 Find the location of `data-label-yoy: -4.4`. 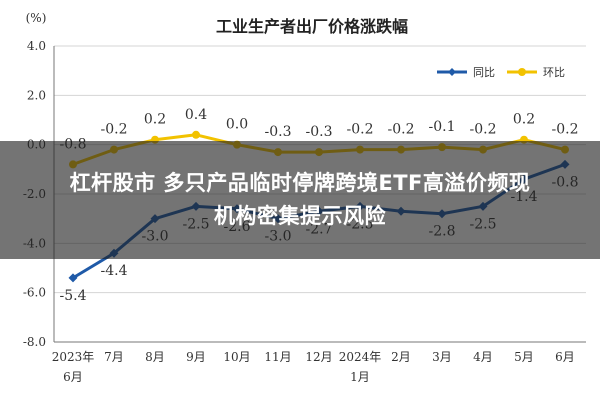

data-label-yoy: -4.4 is located at coordinates (114, 271).